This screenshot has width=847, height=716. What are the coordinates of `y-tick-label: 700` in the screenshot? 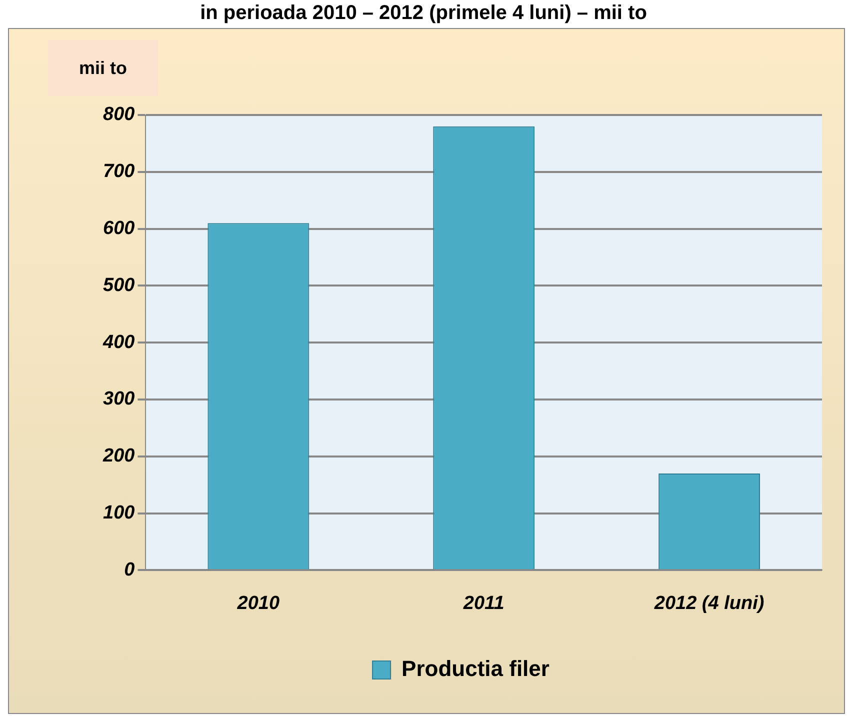 It's located at (119, 171).